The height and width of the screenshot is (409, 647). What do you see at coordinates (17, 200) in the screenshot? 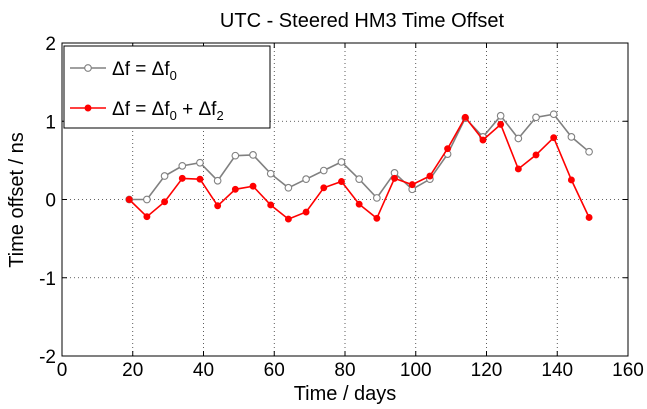
I see `y-axis-label: Time offset / ns` at bounding box center [17, 200].